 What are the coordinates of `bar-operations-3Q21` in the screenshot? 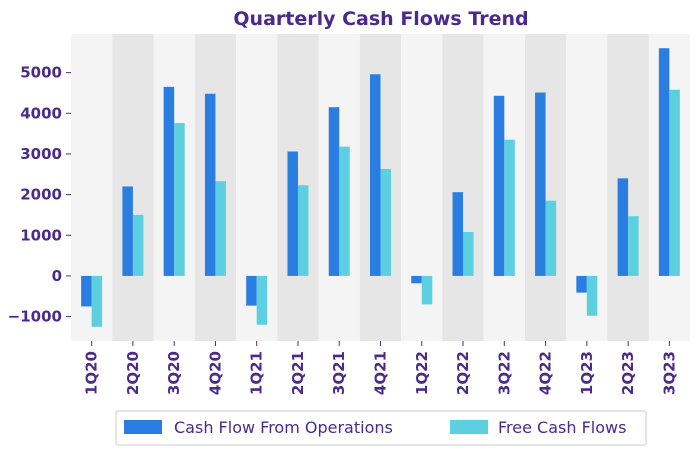 It's located at (334, 191).